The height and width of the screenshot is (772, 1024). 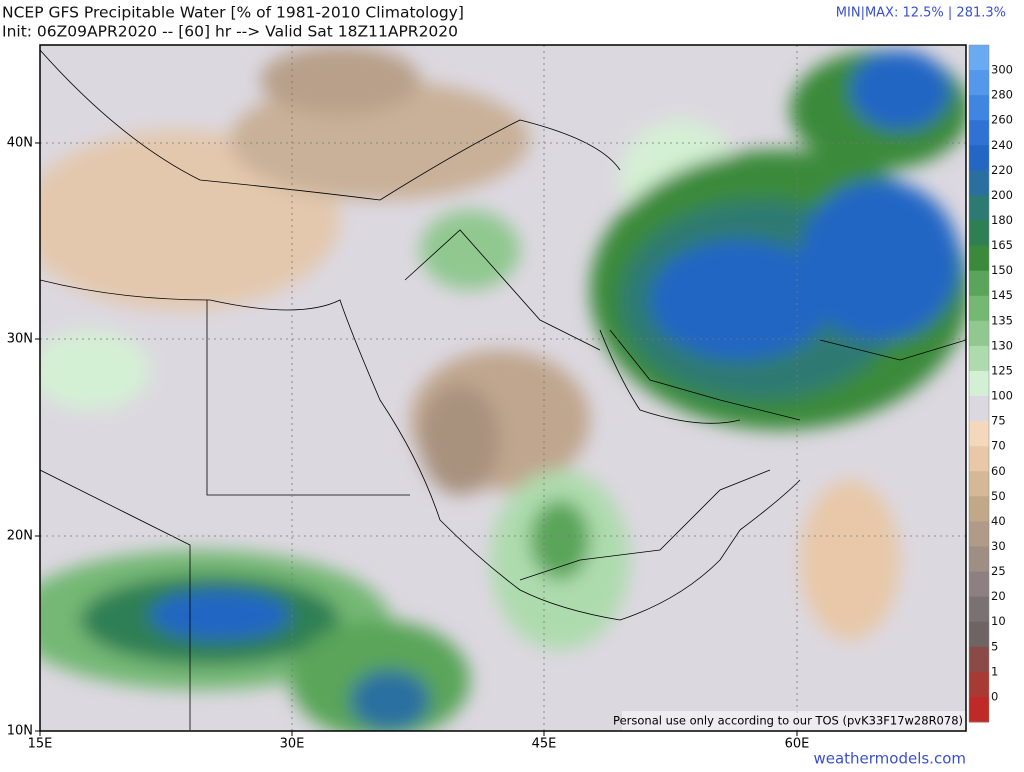 I want to click on colorbar-label: 0, so click(x=994, y=696).